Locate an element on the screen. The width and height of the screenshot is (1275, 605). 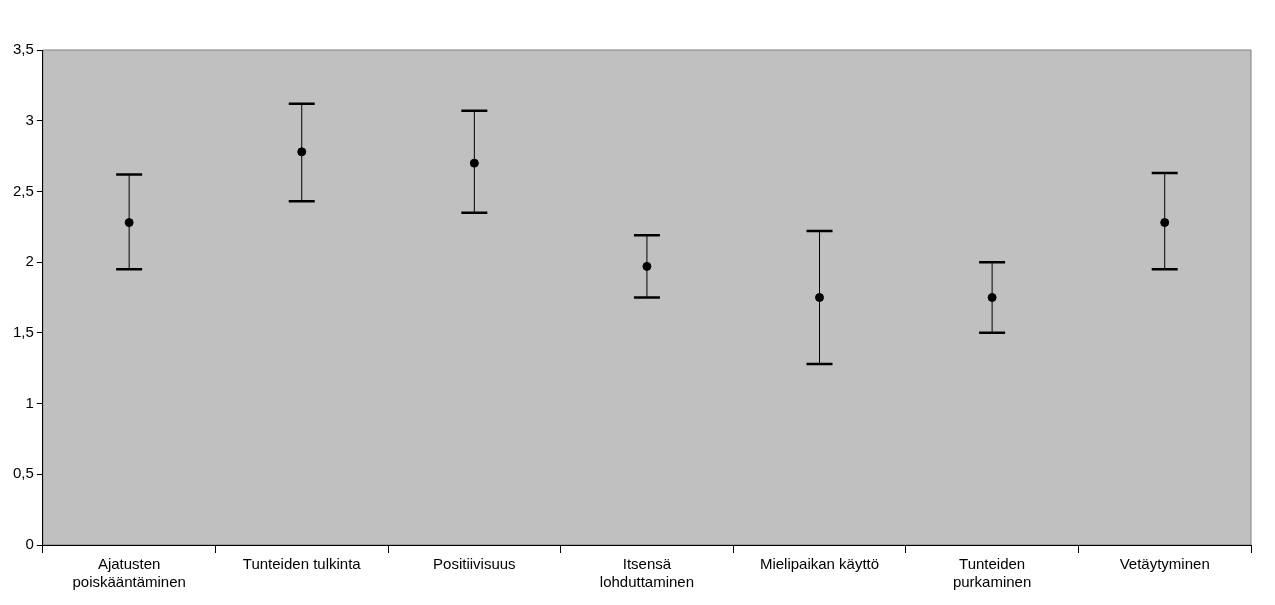
y-tick-label: 1 is located at coordinates (29, 402).